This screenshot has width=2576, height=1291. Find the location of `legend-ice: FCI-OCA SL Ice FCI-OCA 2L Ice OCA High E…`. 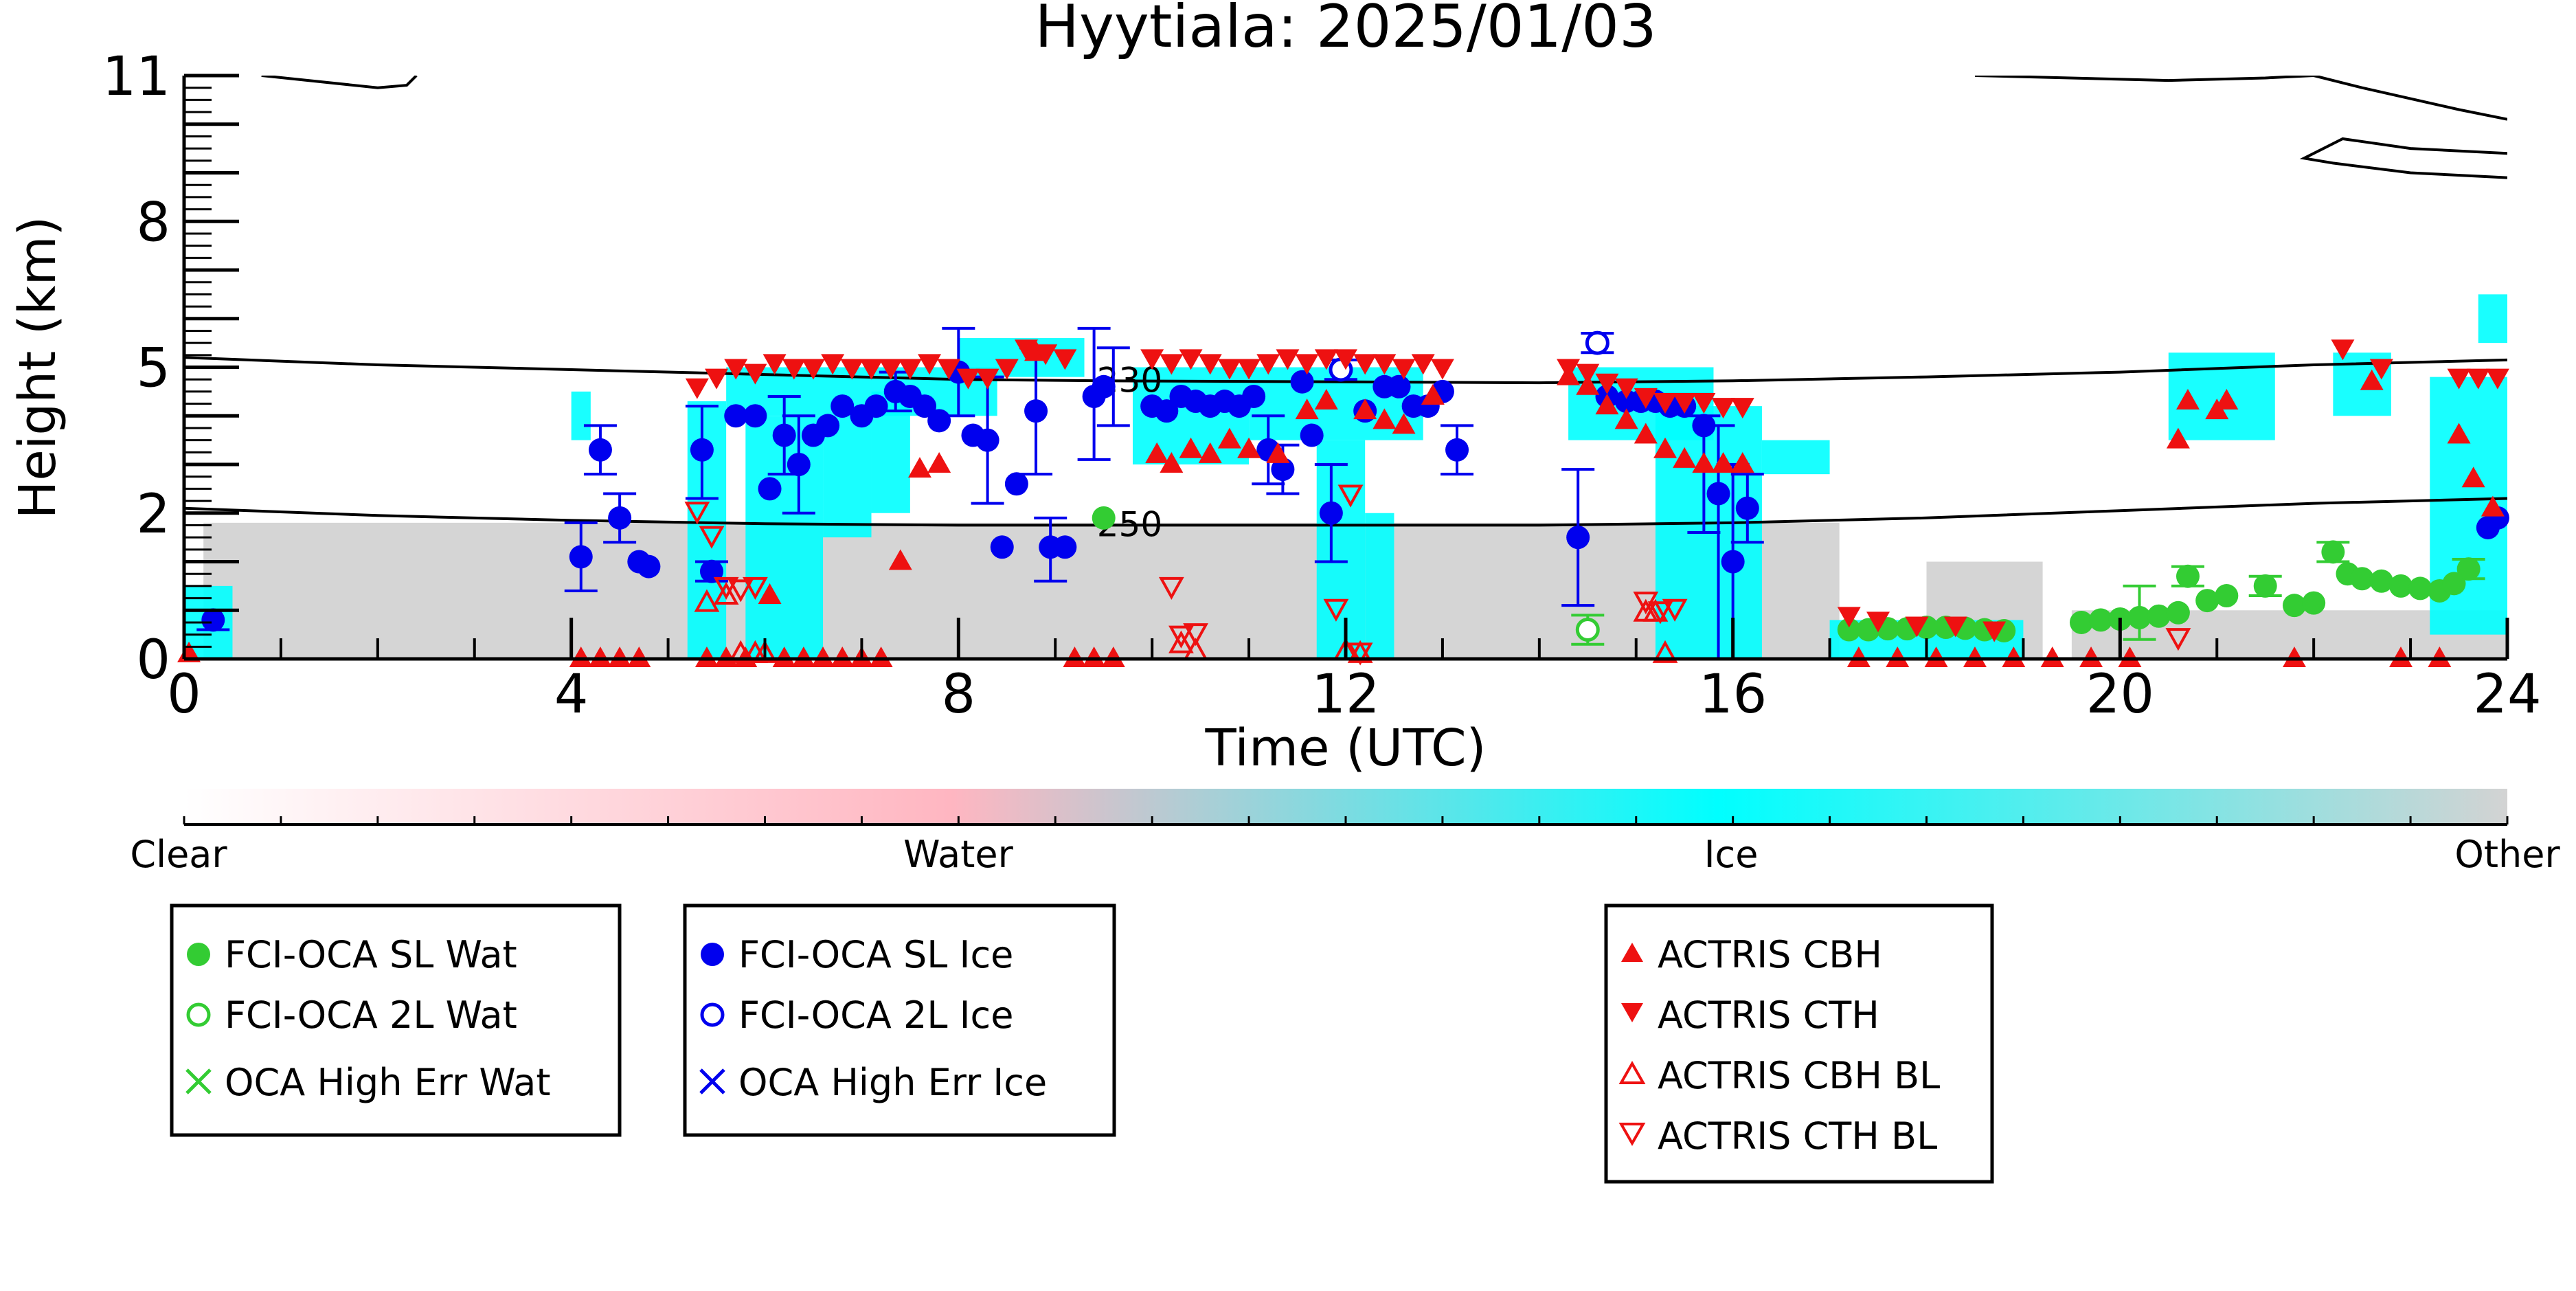

legend-ice: FCI-OCA SL Ice FCI-OCA 2L Ice OCA High E… is located at coordinates (899, 1020).